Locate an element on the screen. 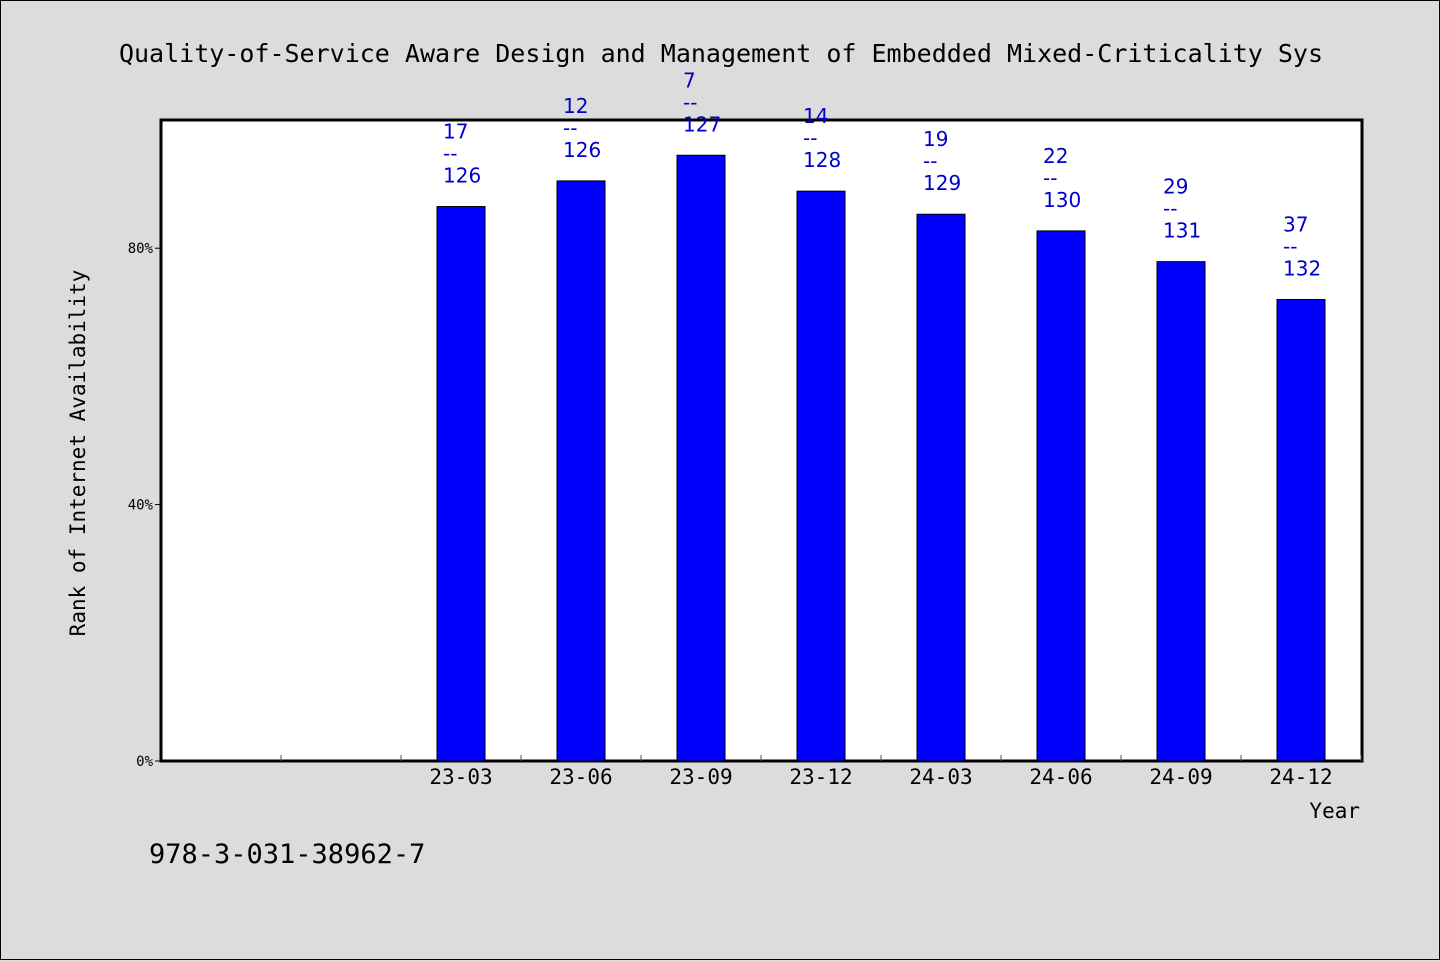 This screenshot has width=1440, height=961. data-label-top: 12 is located at coordinates (575, 106).